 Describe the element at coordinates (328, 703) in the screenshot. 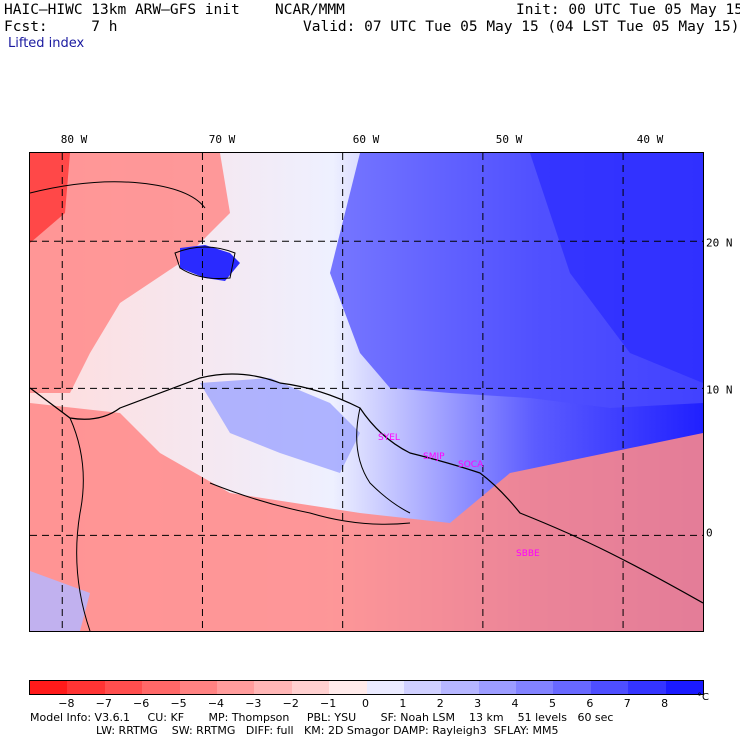

I see `legend-tick-label: −1` at that location.